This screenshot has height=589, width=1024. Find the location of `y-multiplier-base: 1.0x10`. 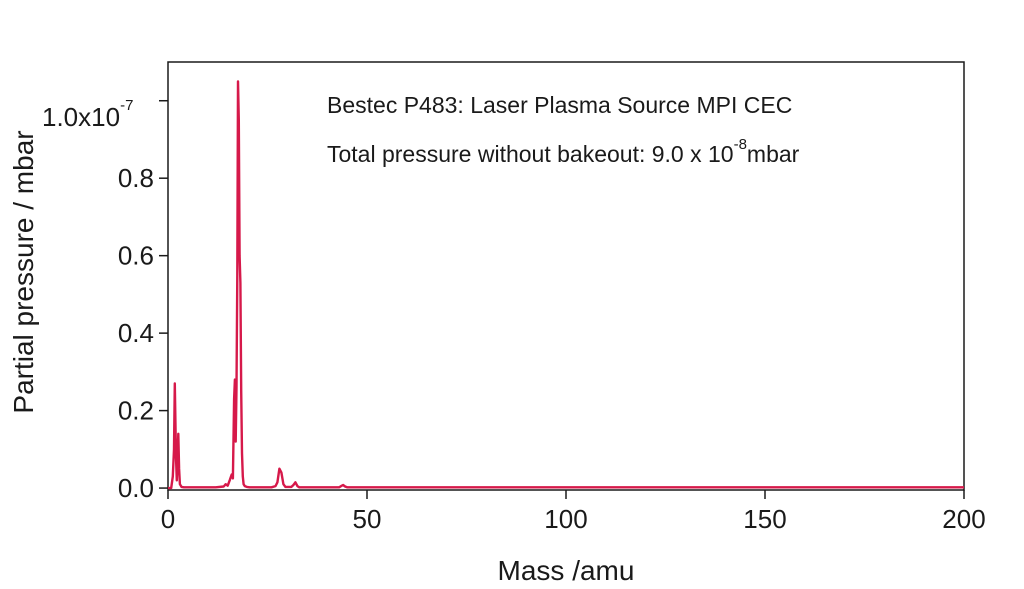

y-multiplier-base: 1.0x10 is located at coordinates (81, 117).